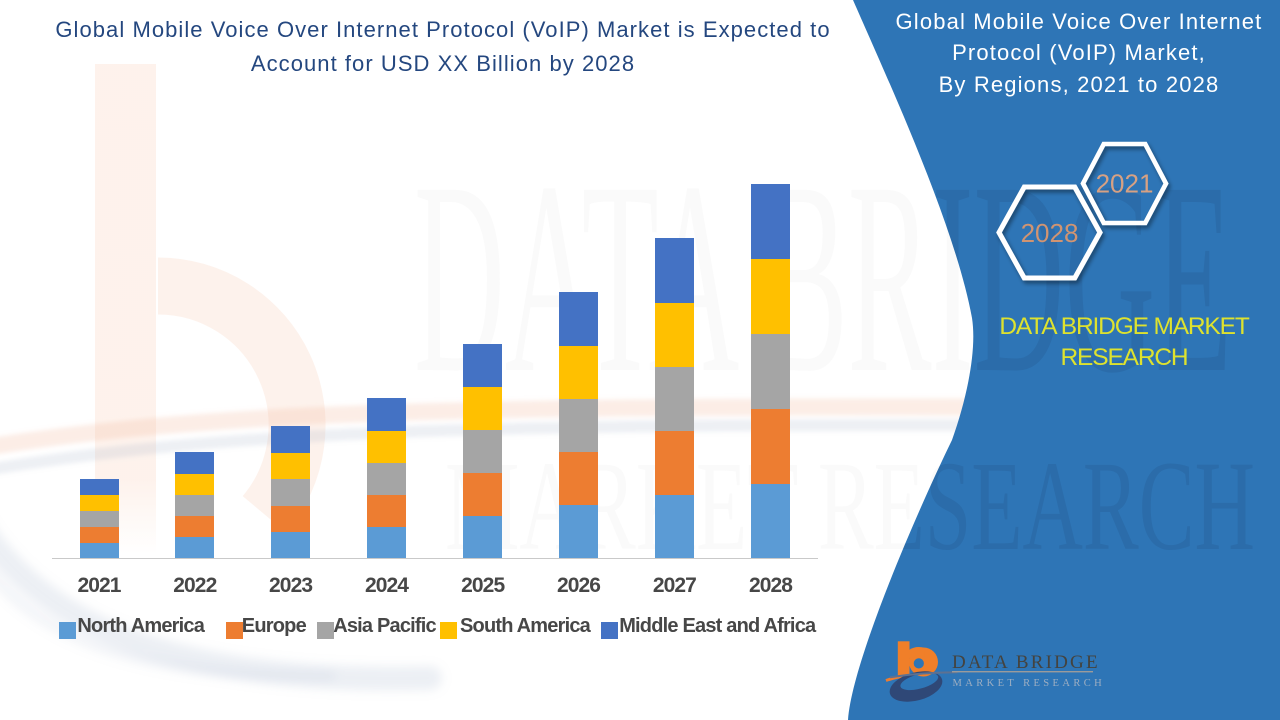  I want to click on svg-text: DATA BRIDGE, so click(1026, 662).